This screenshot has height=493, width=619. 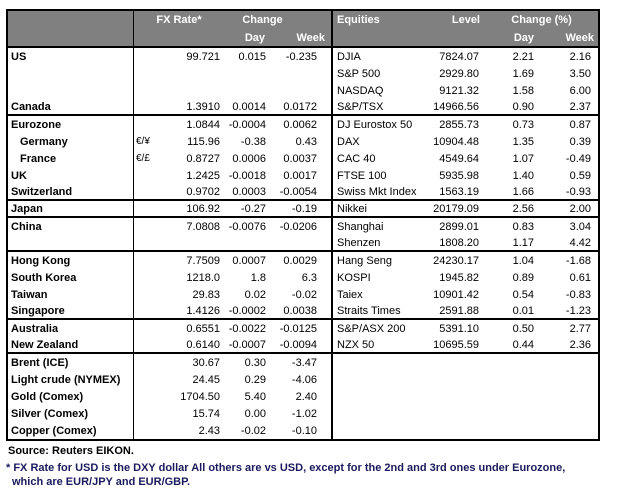 I want to click on fx-day-change-cell: 5.40, so click(x=255, y=396).